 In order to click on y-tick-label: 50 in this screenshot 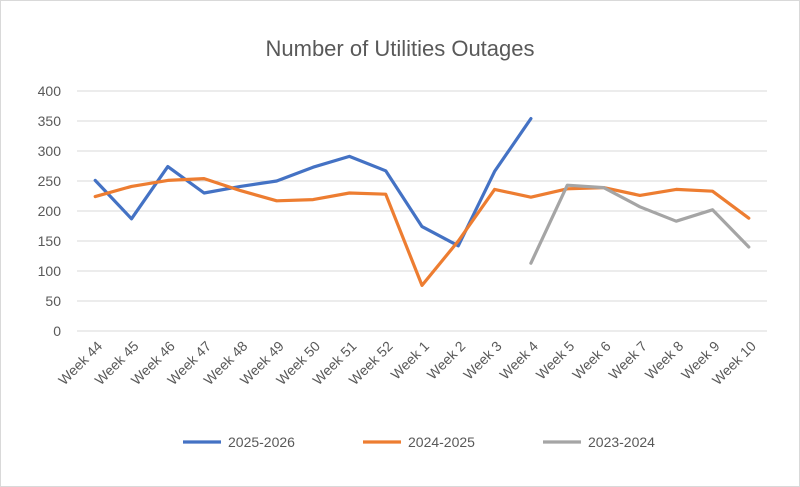, I will do `click(53, 301)`.